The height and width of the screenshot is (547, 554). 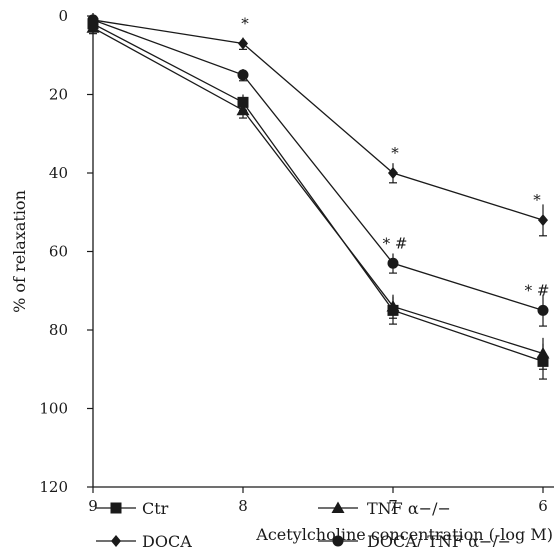 I want to click on y-axis-title: % of relaxation, so click(x=19, y=251).